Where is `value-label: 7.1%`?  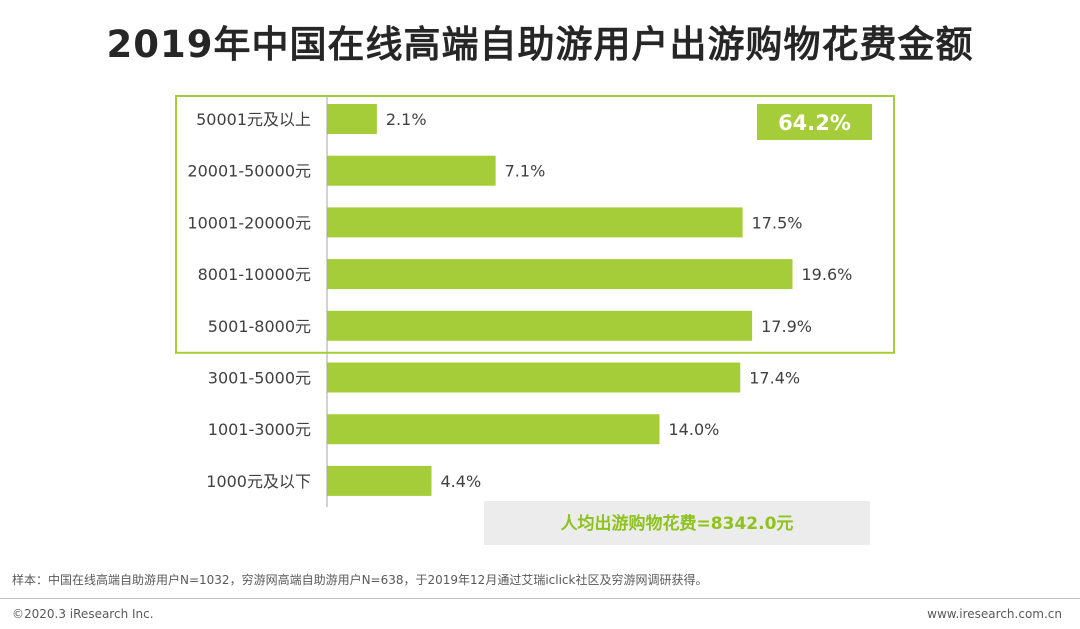
value-label: 7.1% is located at coordinates (525, 171).